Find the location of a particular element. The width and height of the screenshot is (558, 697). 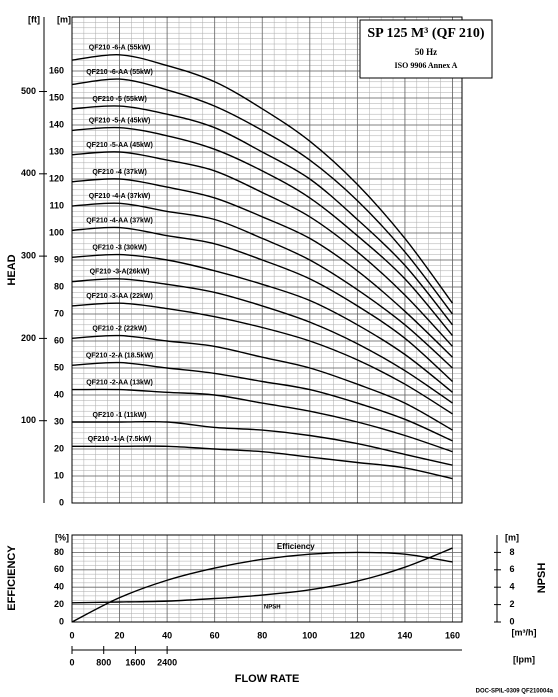

y2-tick-label: 0 is located at coordinates (511, 621).